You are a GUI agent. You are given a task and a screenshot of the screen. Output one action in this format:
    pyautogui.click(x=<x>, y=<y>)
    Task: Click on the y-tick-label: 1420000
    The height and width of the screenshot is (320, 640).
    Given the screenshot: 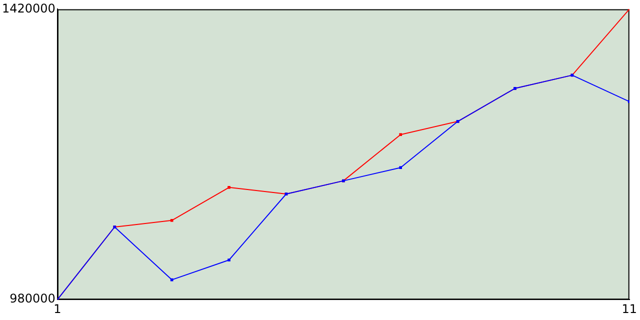 What is the action you would take?
    pyautogui.click(x=29, y=8)
    